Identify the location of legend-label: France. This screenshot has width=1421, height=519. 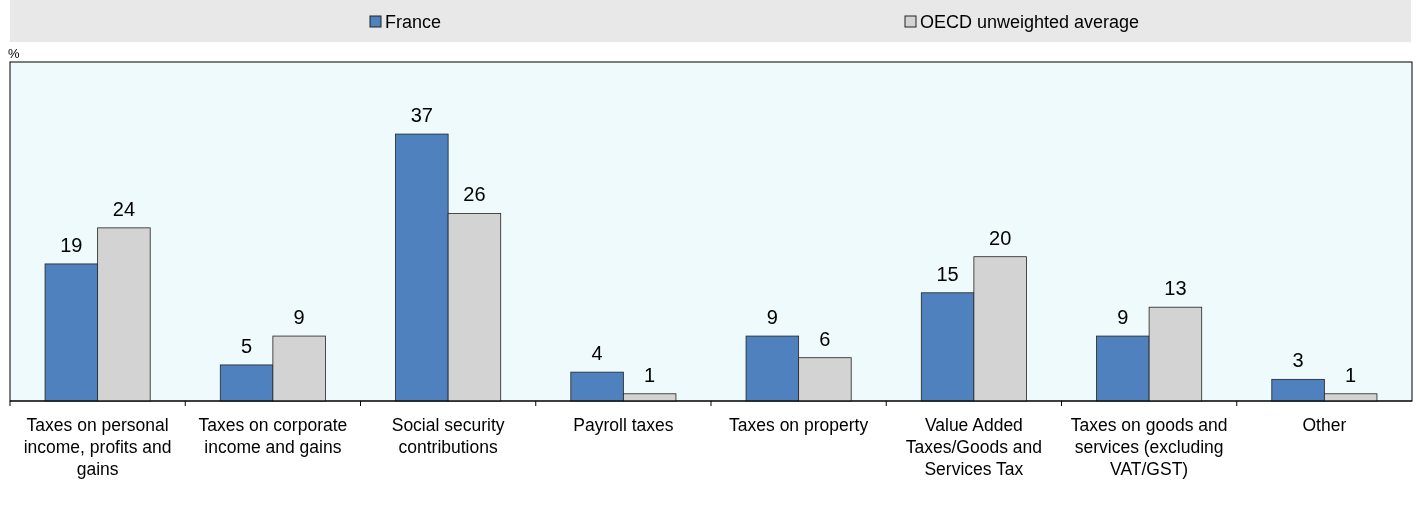
(413, 22).